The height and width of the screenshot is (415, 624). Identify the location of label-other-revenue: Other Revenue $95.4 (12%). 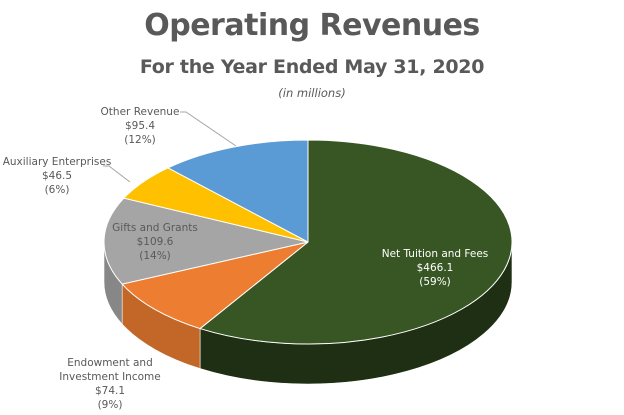
(140, 126).